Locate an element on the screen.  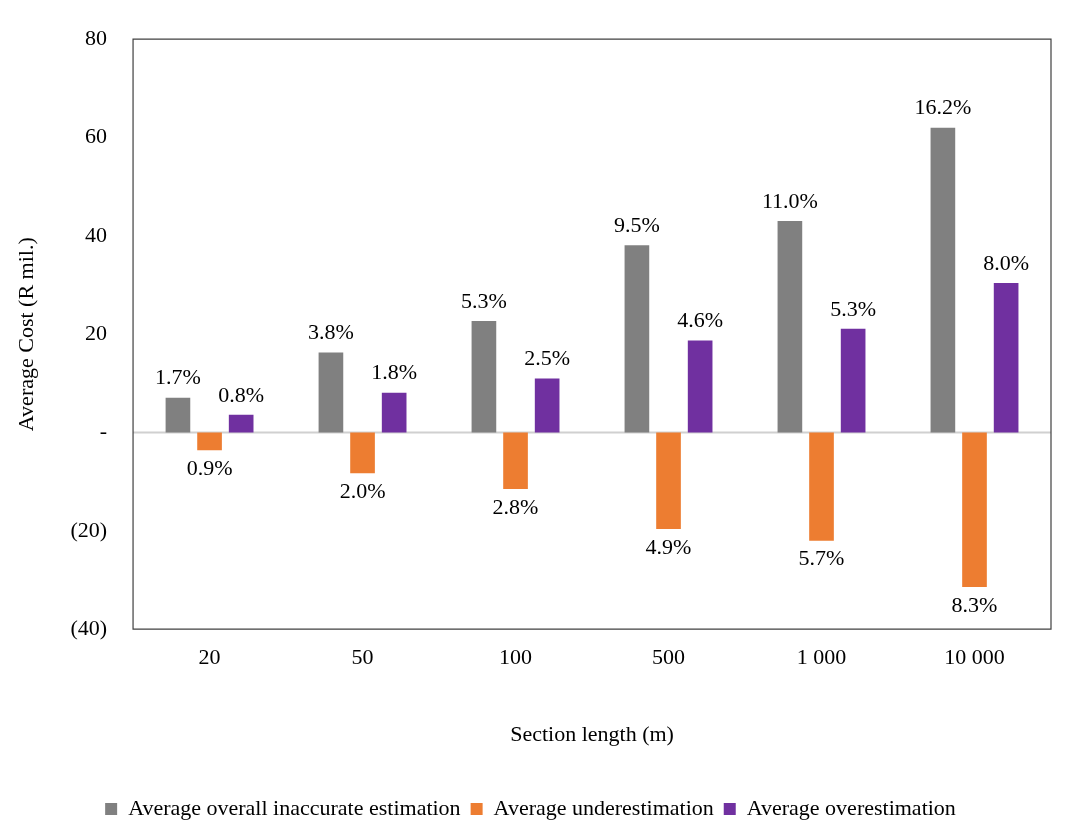
annotation: 1.7% is located at coordinates (178, 377).